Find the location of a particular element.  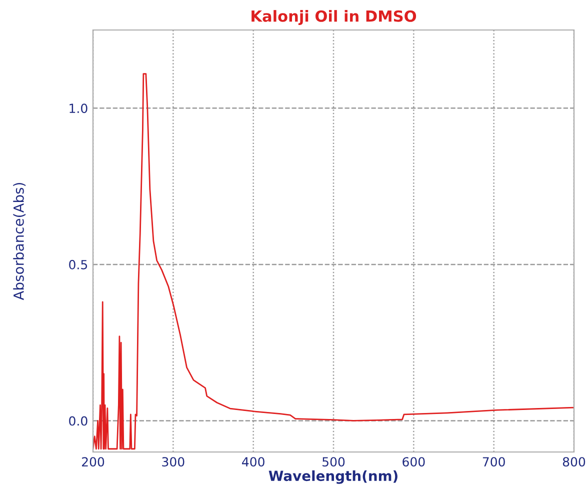

x-tick-label: 200 is located at coordinates (93, 462).